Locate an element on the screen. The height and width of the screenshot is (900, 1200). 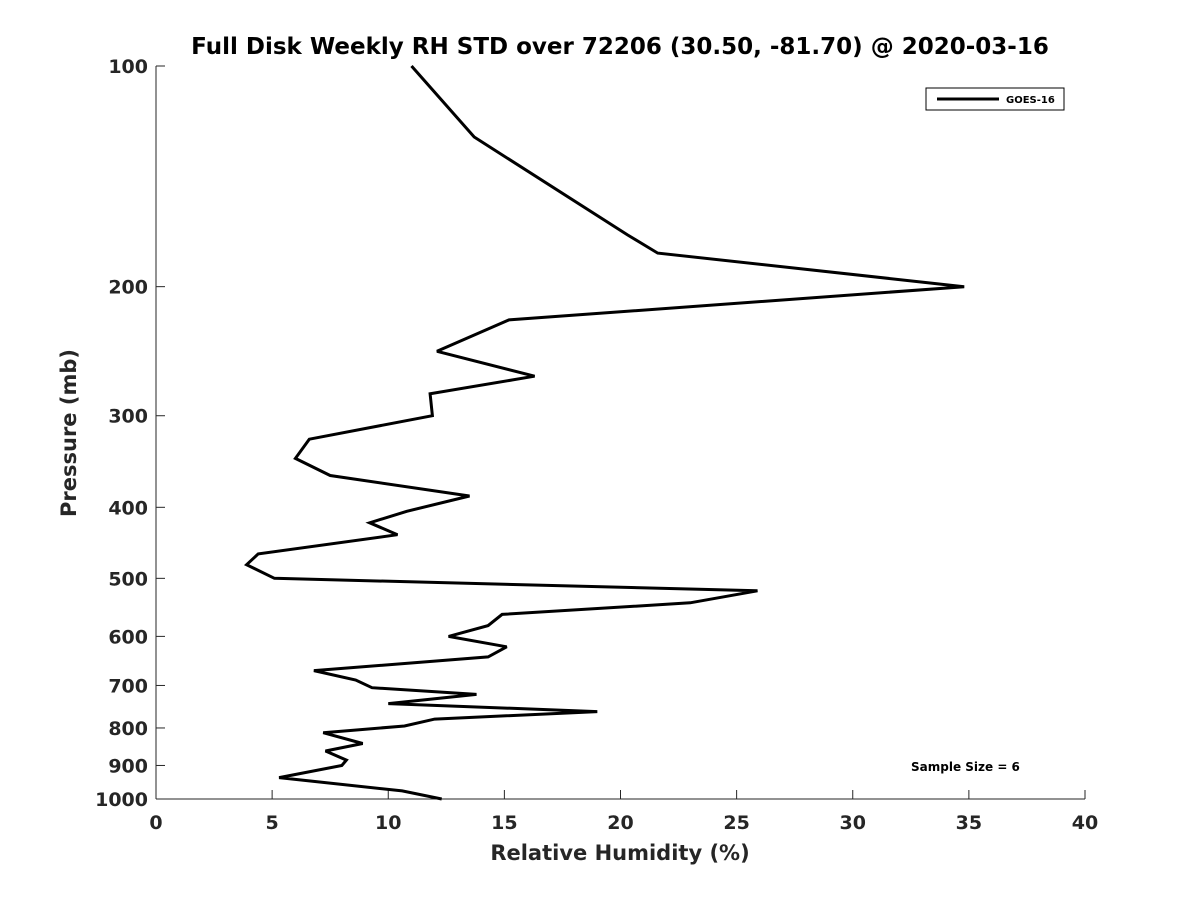
y-tick-label: 100 is located at coordinates (128, 67).